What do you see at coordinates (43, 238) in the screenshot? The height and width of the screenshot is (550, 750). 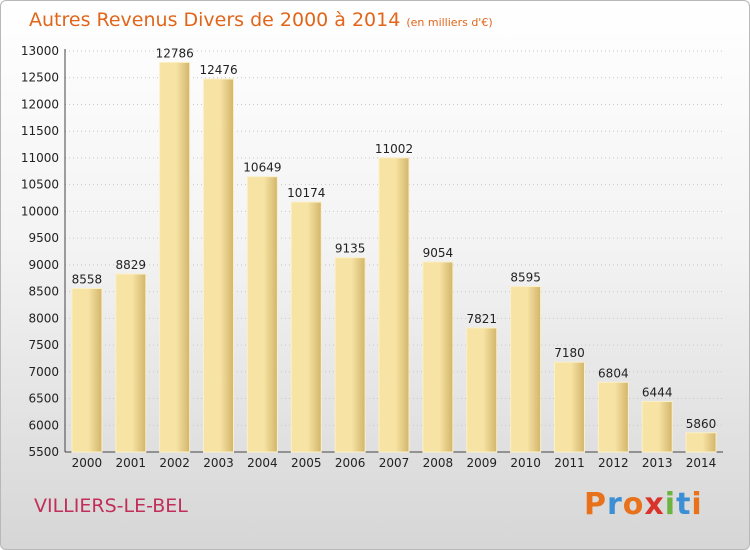 I see `y-tick-label: 9500` at bounding box center [43, 238].